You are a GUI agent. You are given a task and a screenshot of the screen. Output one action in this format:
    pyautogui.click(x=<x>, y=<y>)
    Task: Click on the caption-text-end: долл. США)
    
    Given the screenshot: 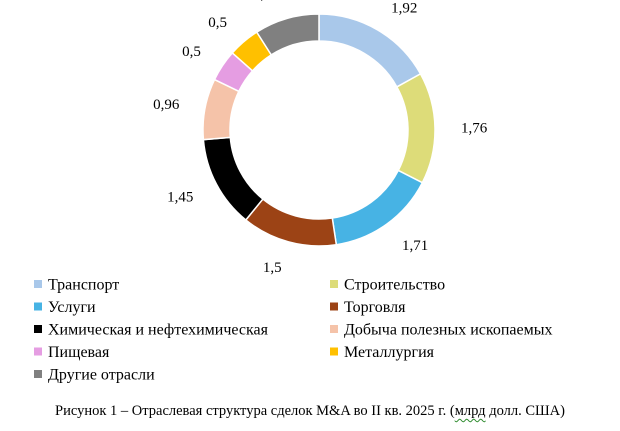 What is the action you would take?
    pyautogui.click(x=525, y=411)
    